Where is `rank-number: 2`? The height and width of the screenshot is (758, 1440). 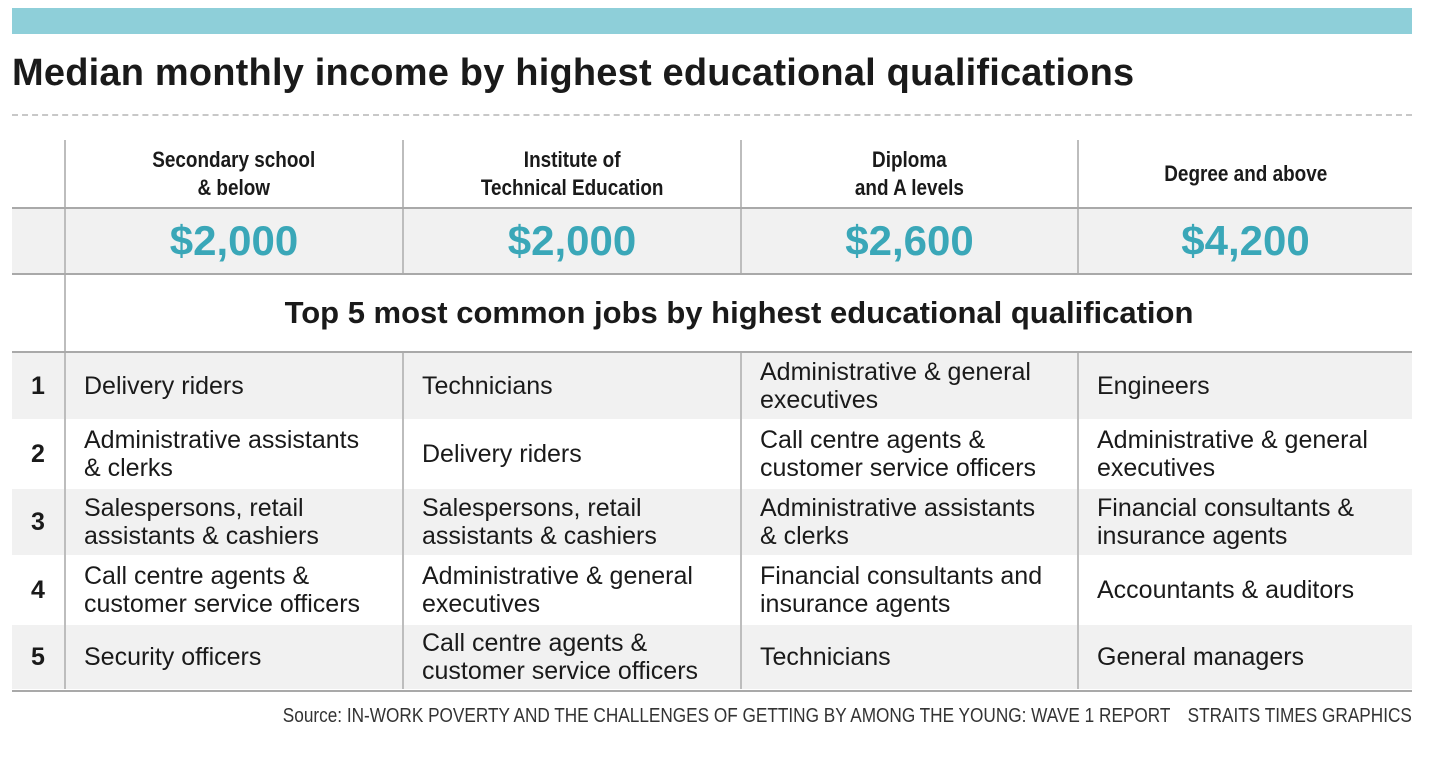
rank-number: 2 is located at coordinates (38, 454).